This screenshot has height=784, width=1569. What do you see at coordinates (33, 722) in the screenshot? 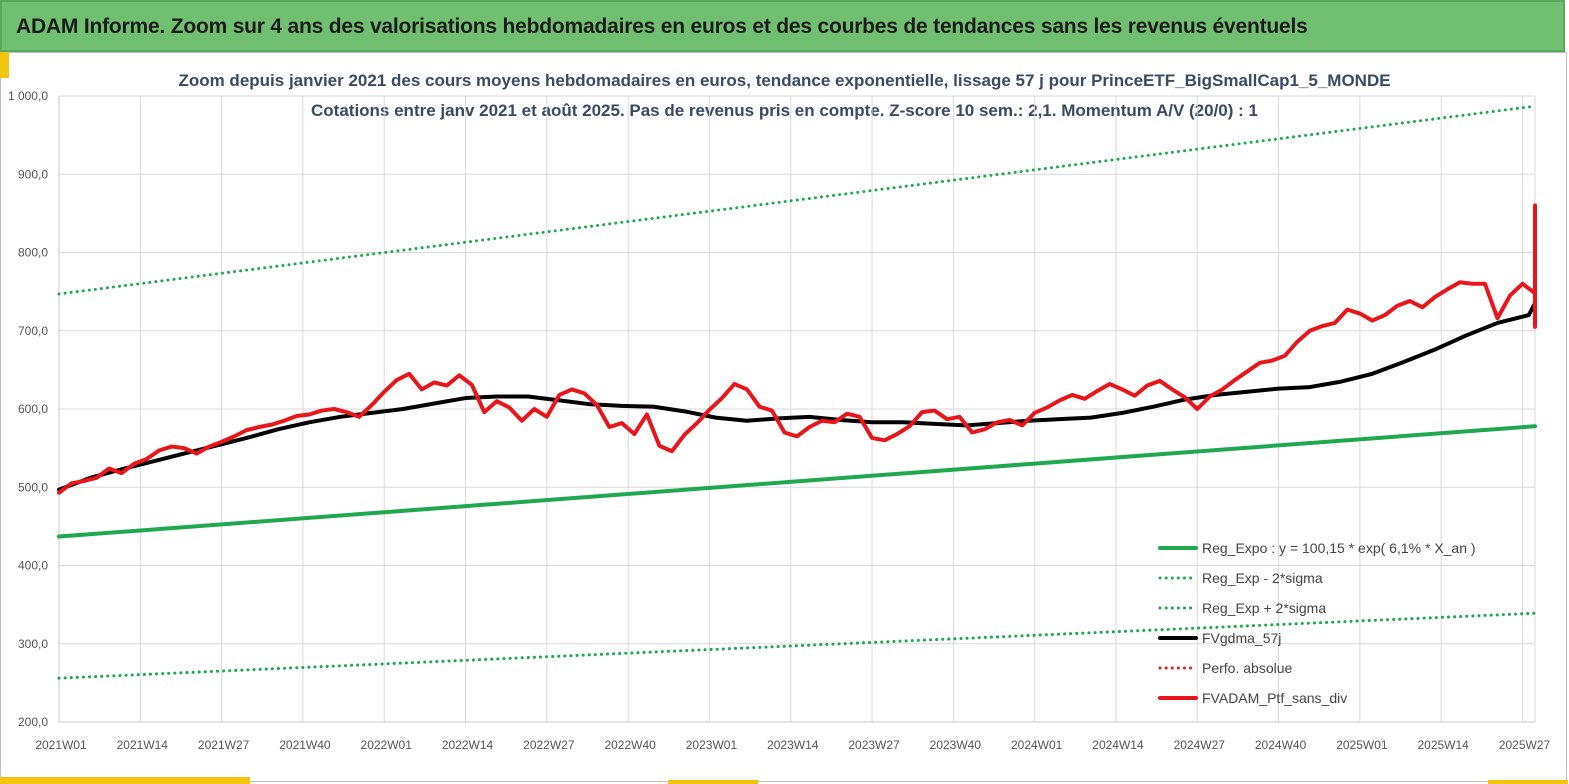
I see `y-tick-label: 200,0` at bounding box center [33, 722].